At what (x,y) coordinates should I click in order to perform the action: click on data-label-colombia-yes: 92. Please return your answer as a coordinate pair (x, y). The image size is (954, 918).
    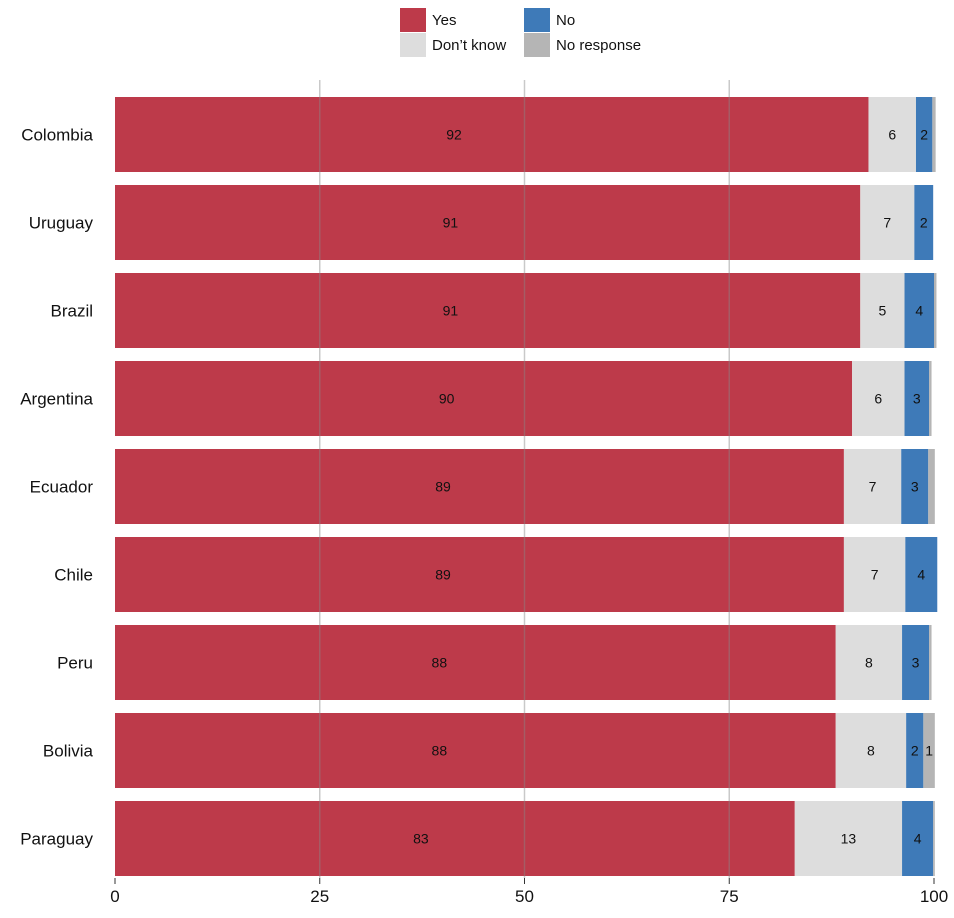
    Looking at the image, I should click on (454, 135).